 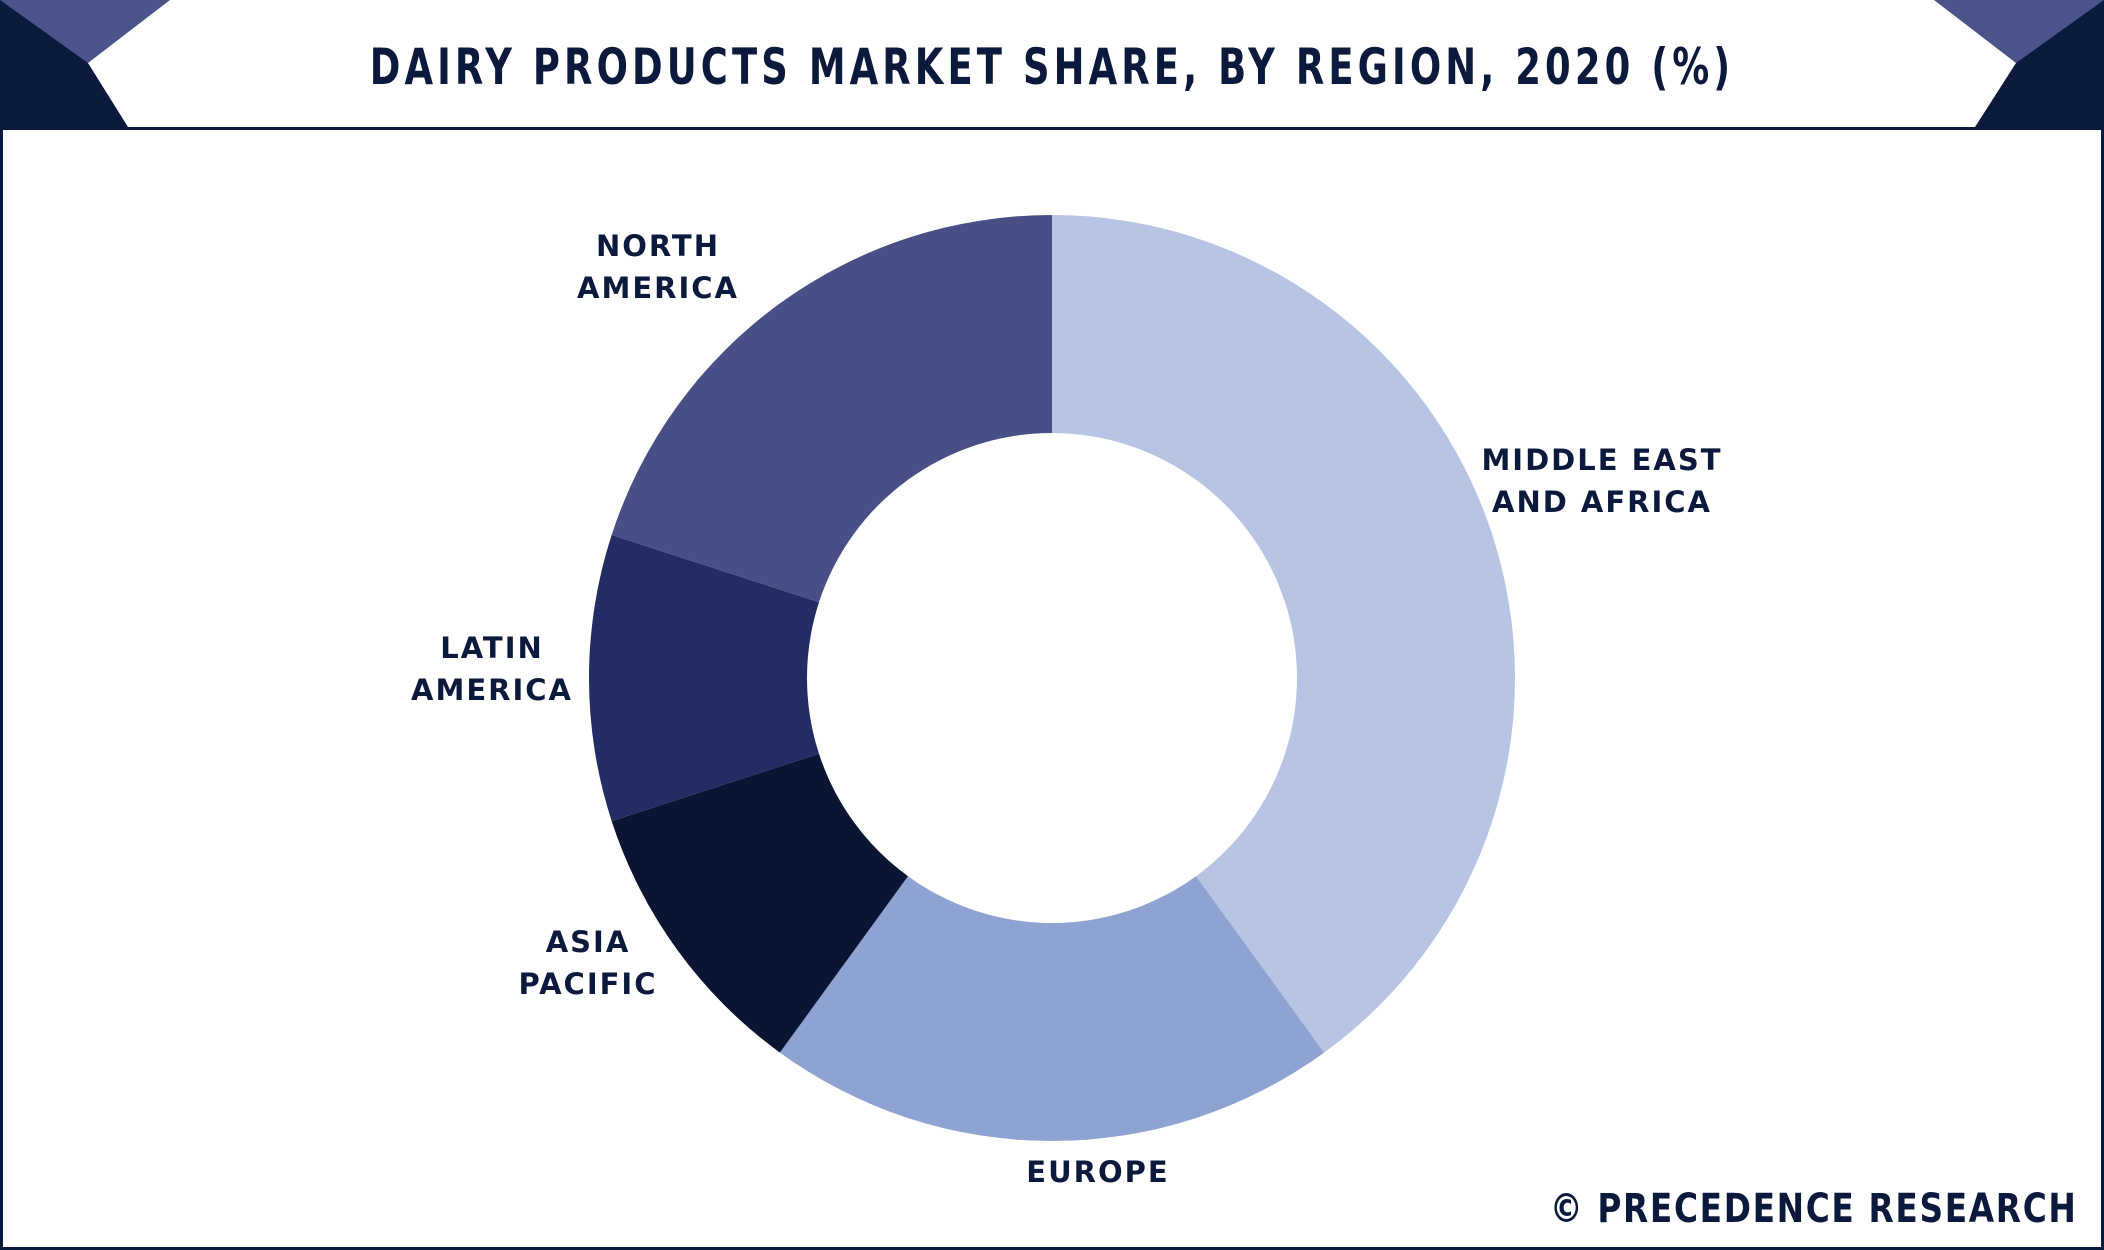 What do you see at coordinates (1052, 1008) in the screenshot?
I see `donut-slice-europe` at bounding box center [1052, 1008].